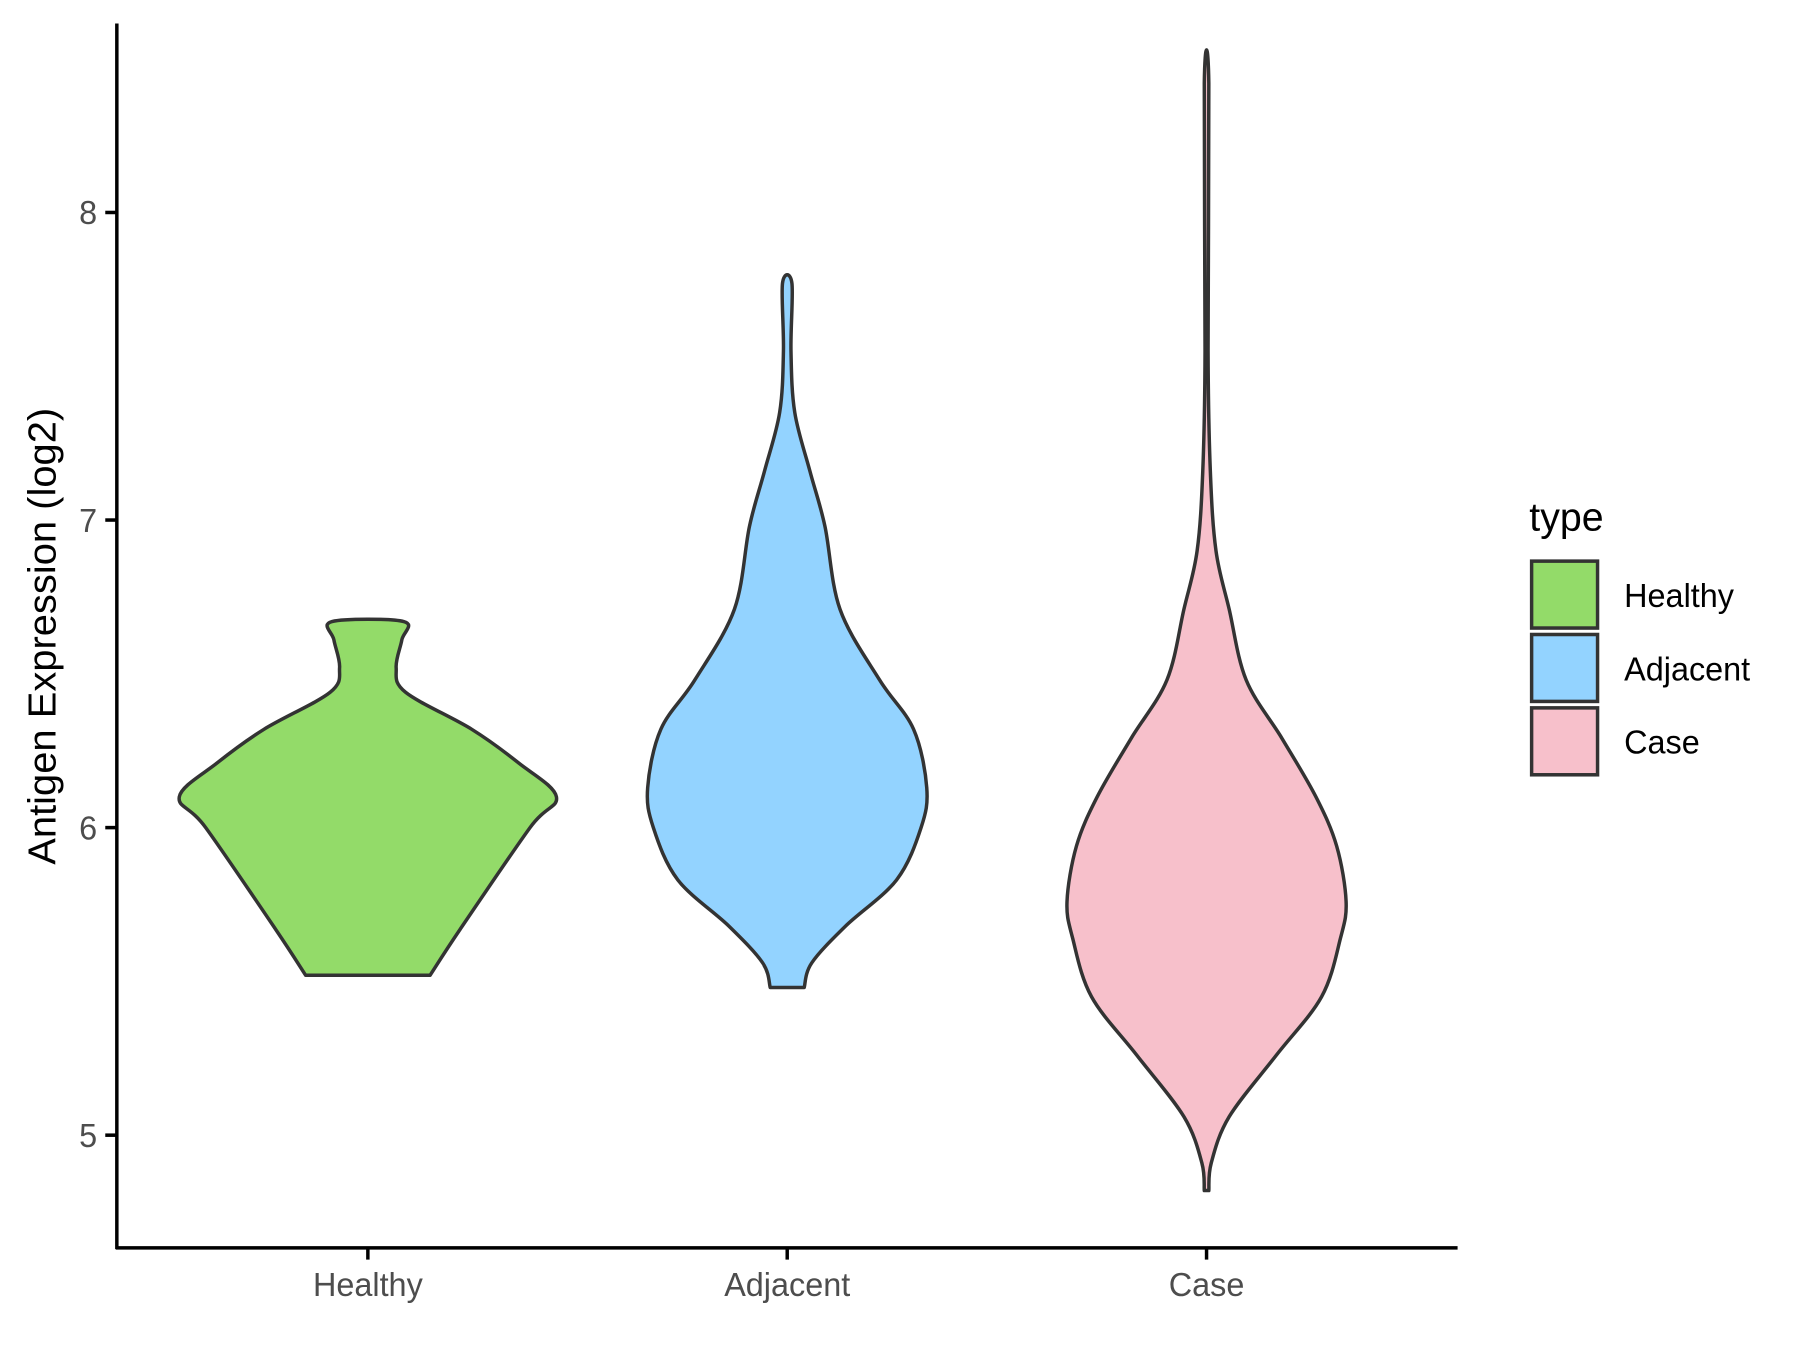 This screenshot has height=1350, width=1800. Describe the element at coordinates (368, 1284) in the screenshot. I see `x-tick-label: Healthy` at that location.